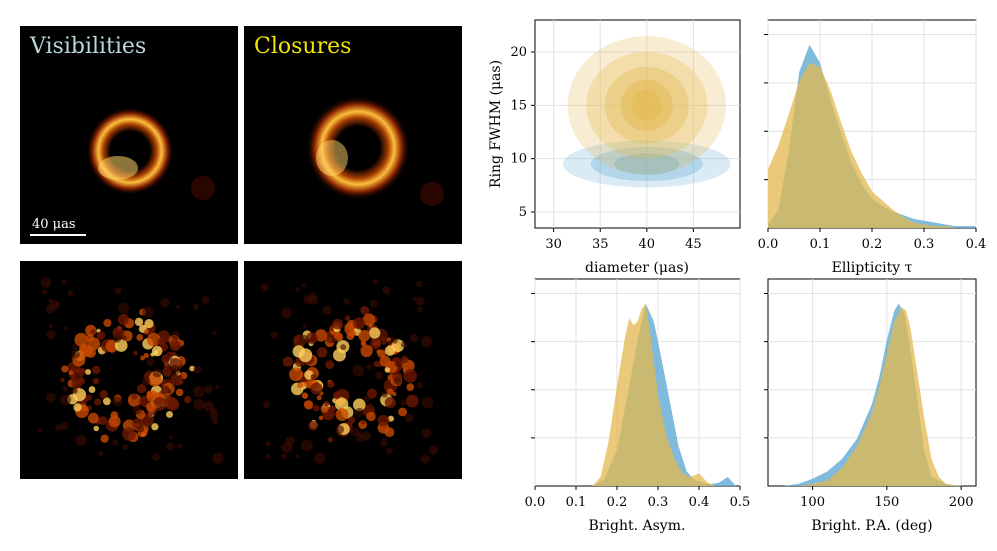 This screenshot has height=551, width=997. I want to click on x-tick-label: 0.1, so click(576, 502).